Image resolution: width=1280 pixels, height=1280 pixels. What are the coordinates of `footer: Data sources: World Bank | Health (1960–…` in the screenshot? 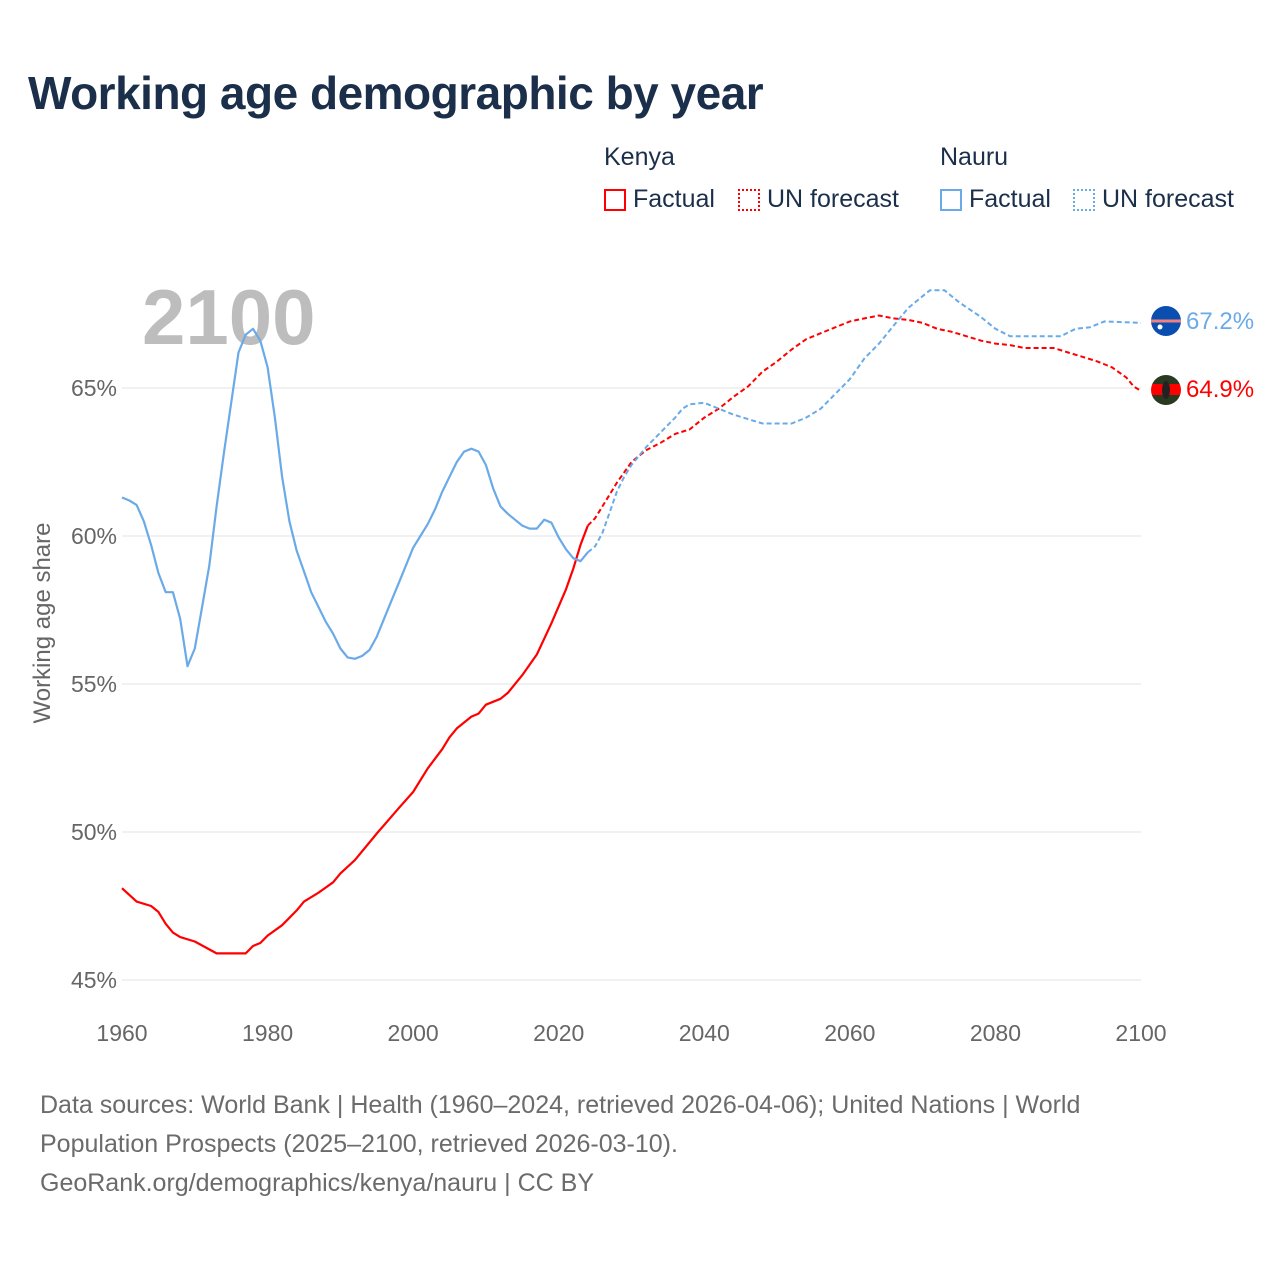 It's located at (560, 1144).